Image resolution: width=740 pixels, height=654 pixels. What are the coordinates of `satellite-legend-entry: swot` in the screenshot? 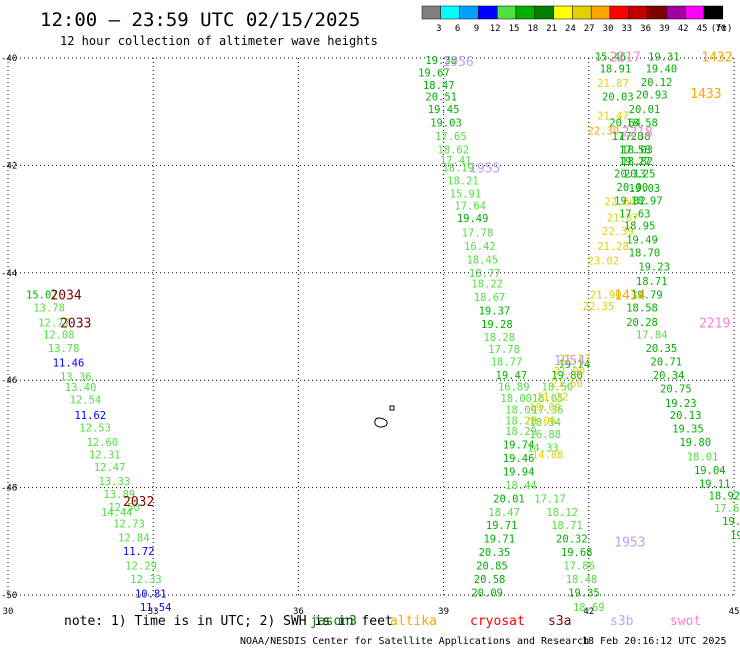 It's located at (685, 621).